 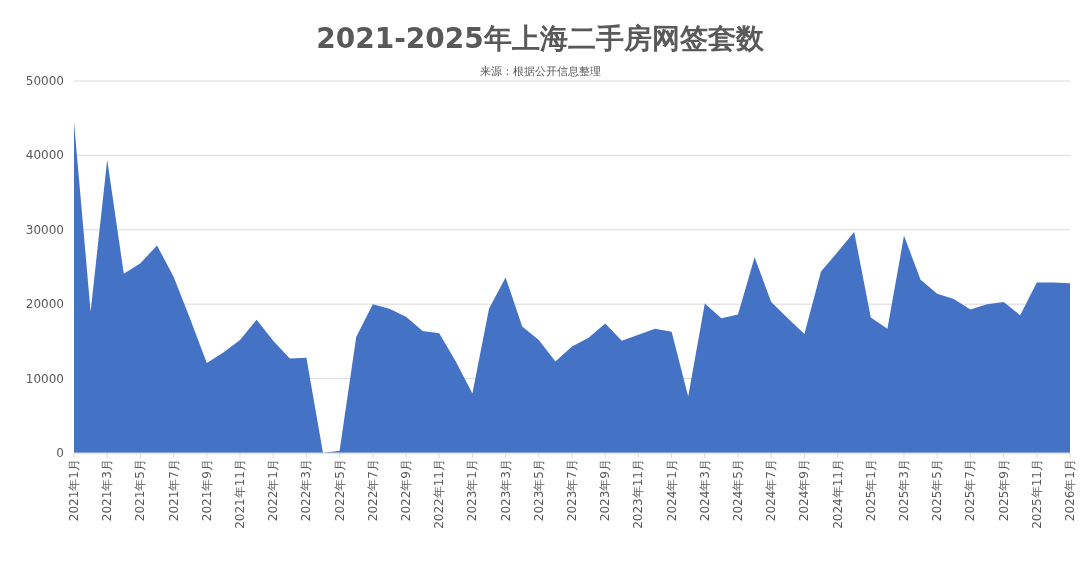 I want to click on x-tick-label: 2026年1月, so click(x=1070, y=490).